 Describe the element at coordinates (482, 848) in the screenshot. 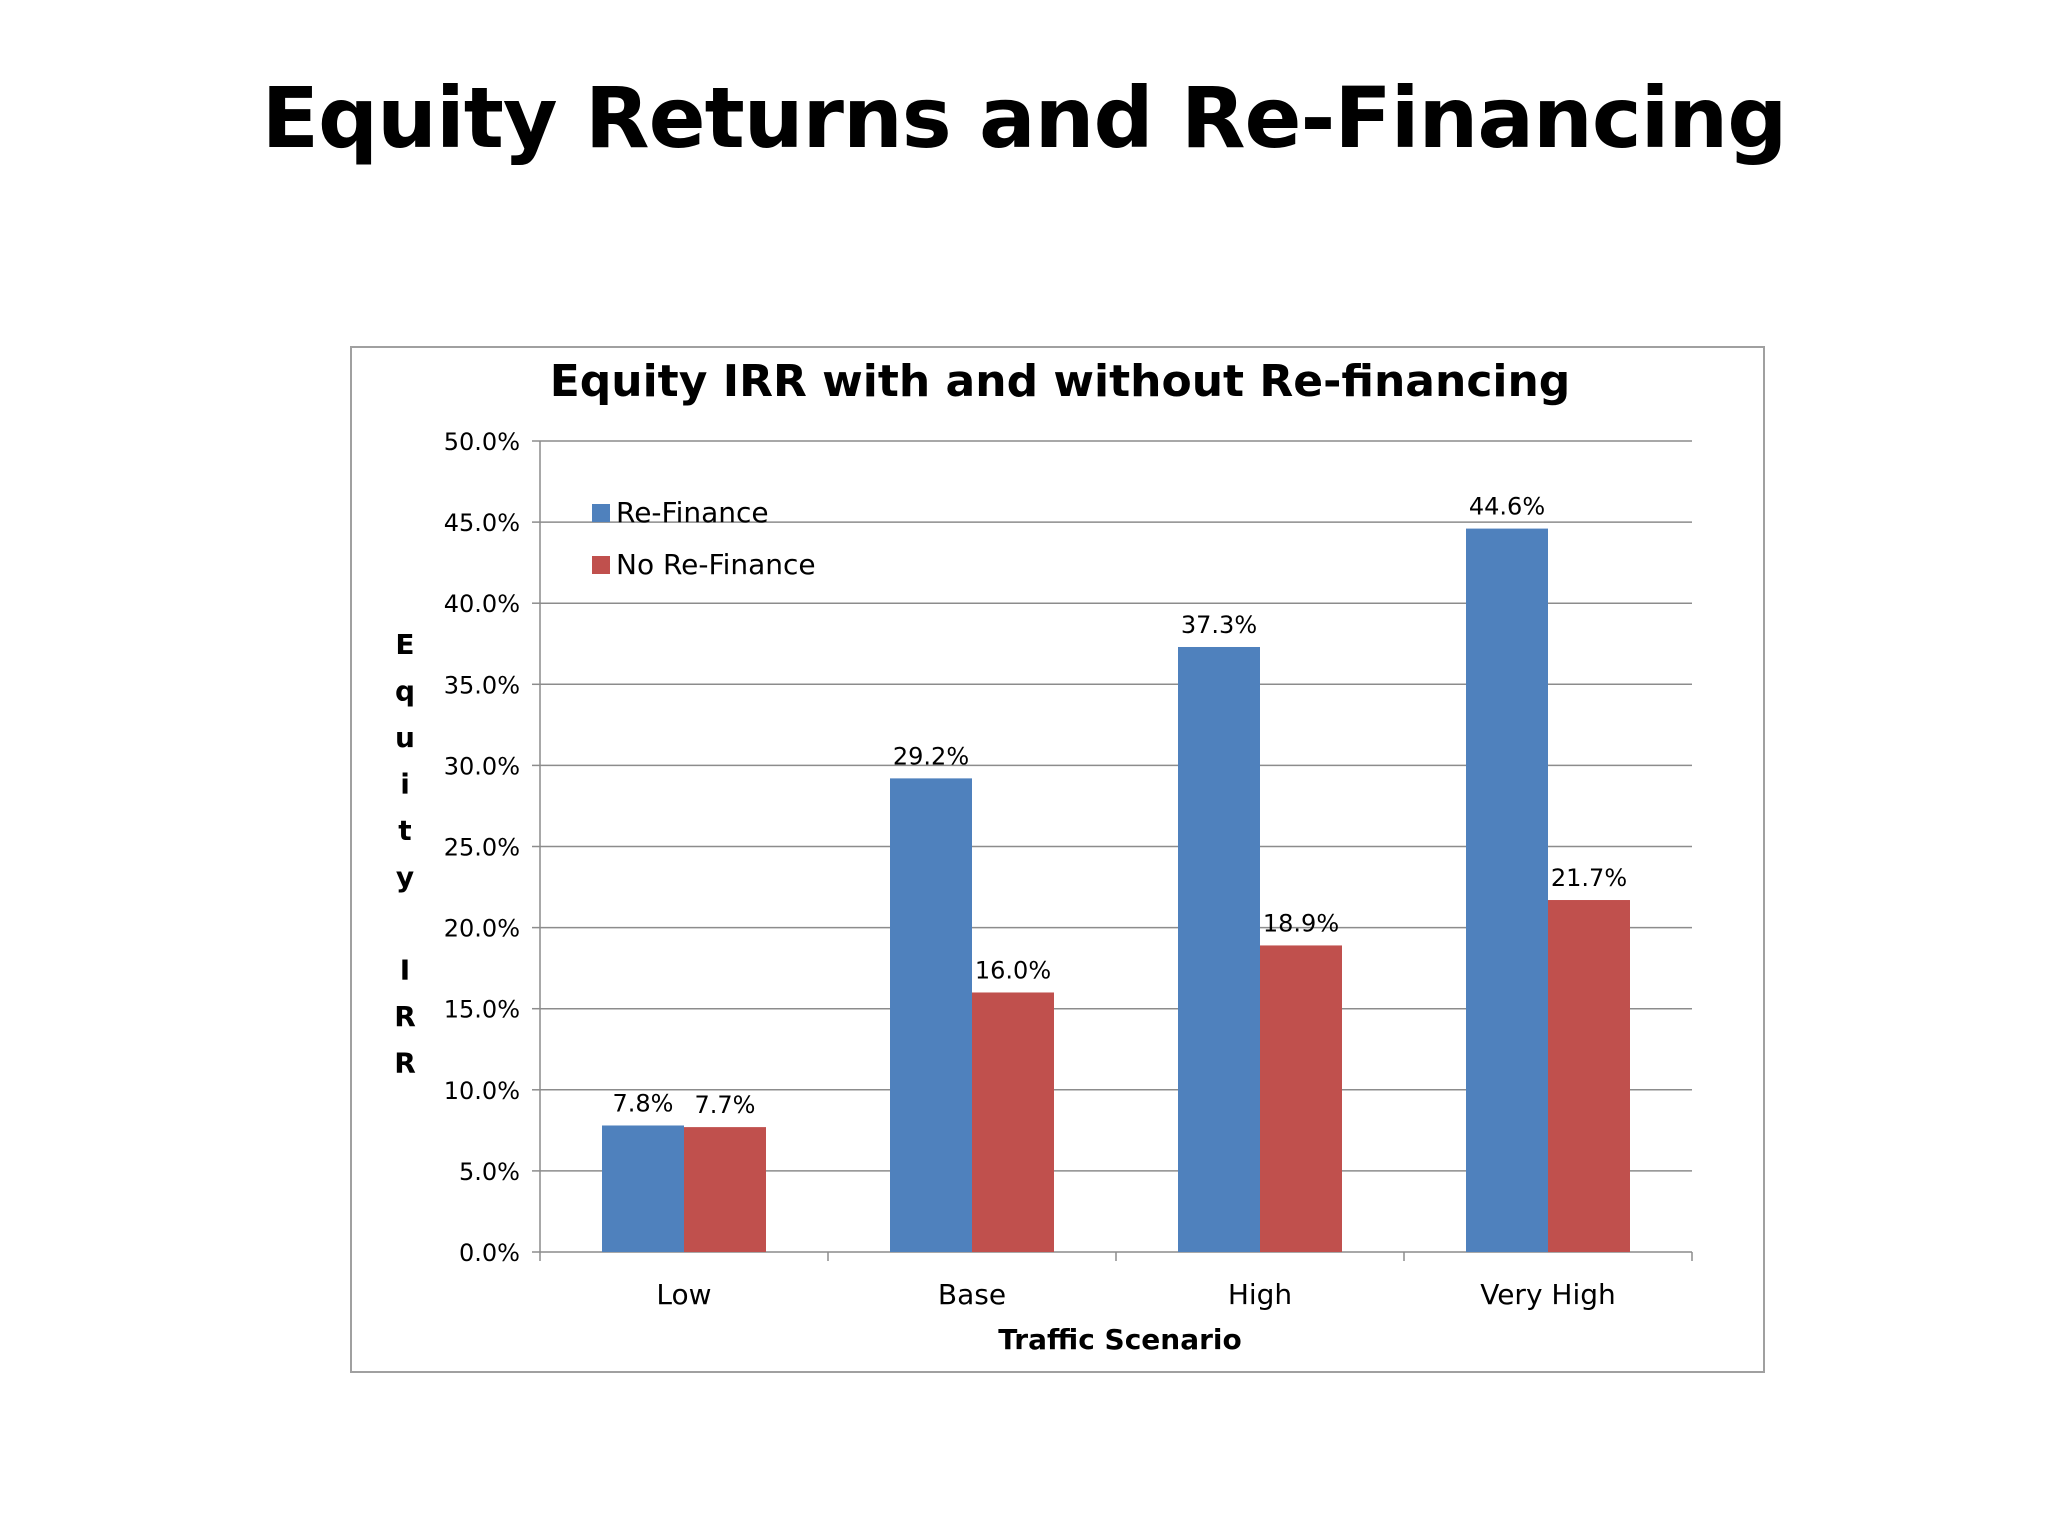

I see `y-tick-label: 25.0%` at that location.